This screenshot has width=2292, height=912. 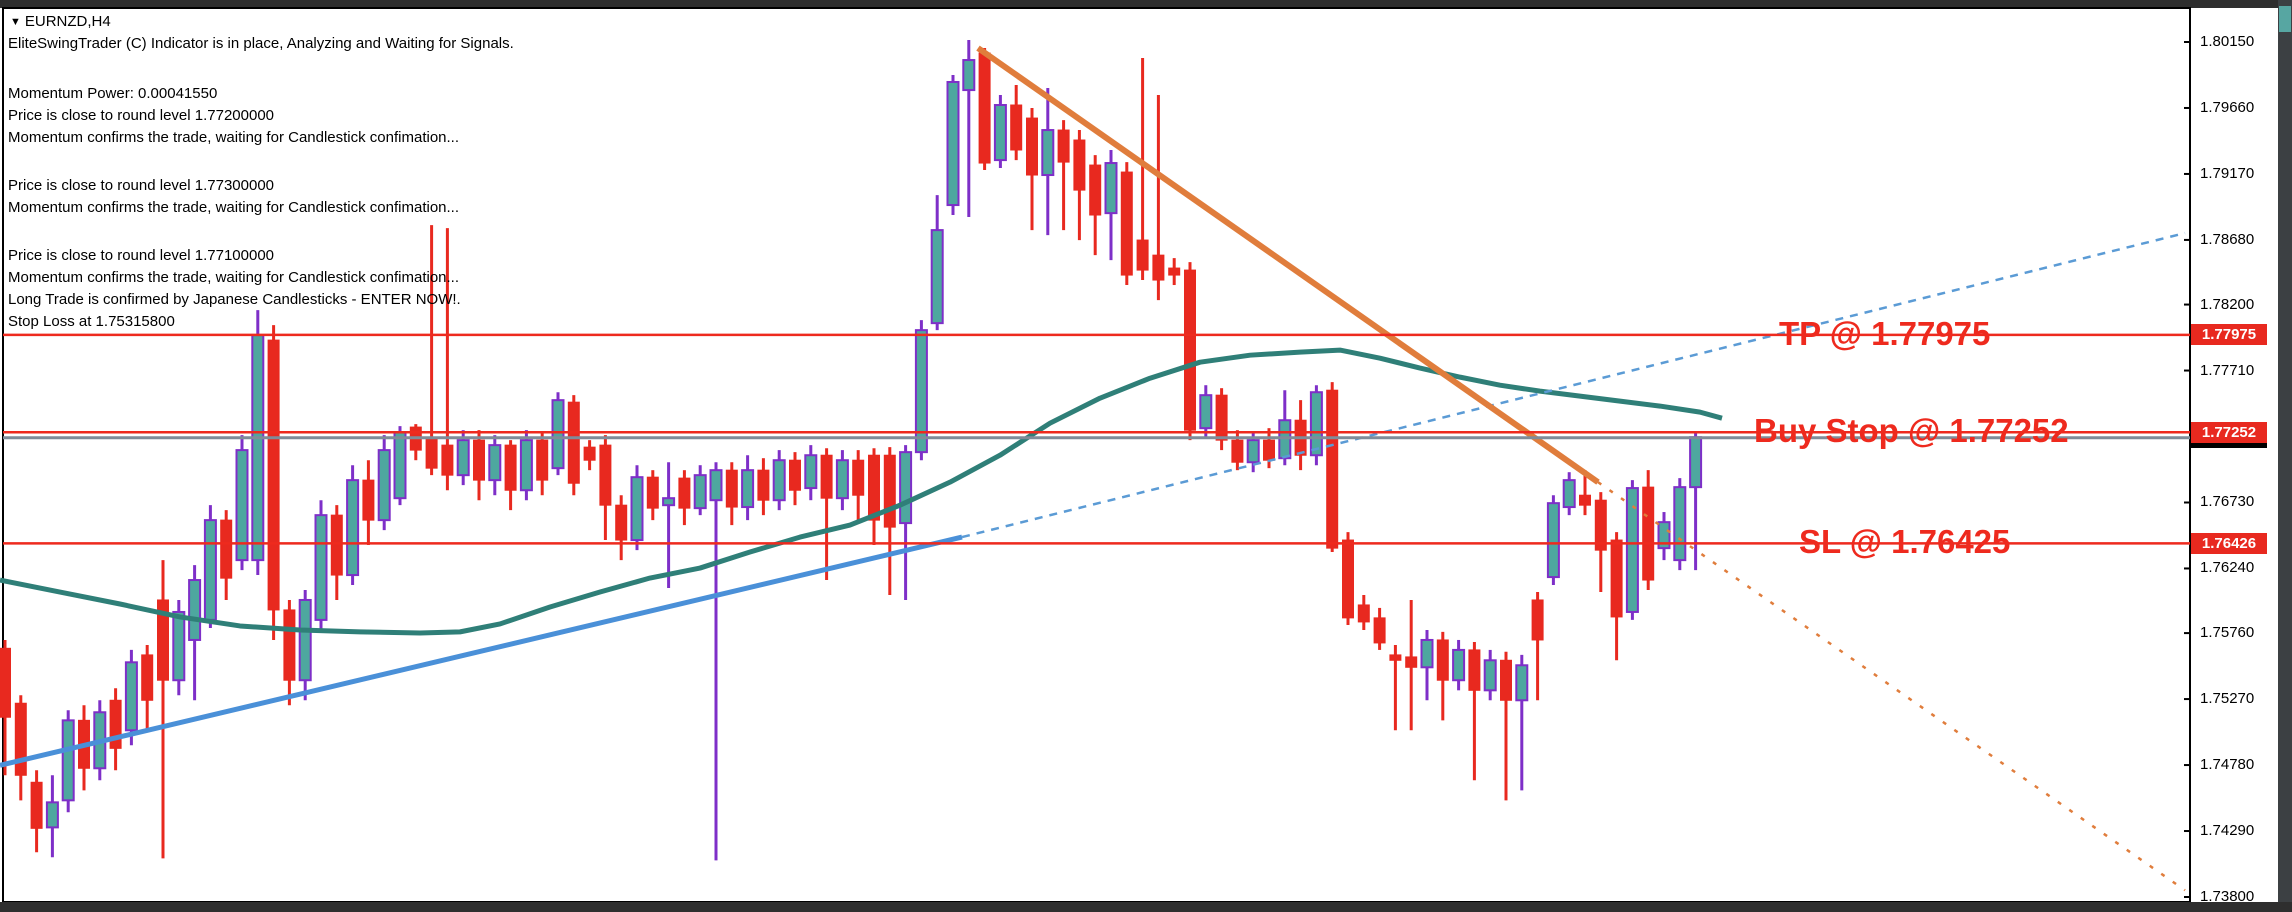 What do you see at coordinates (2227, 831) in the screenshot?
I see `y-axis-label: 1.74290` at bounding box center [2227, 831].